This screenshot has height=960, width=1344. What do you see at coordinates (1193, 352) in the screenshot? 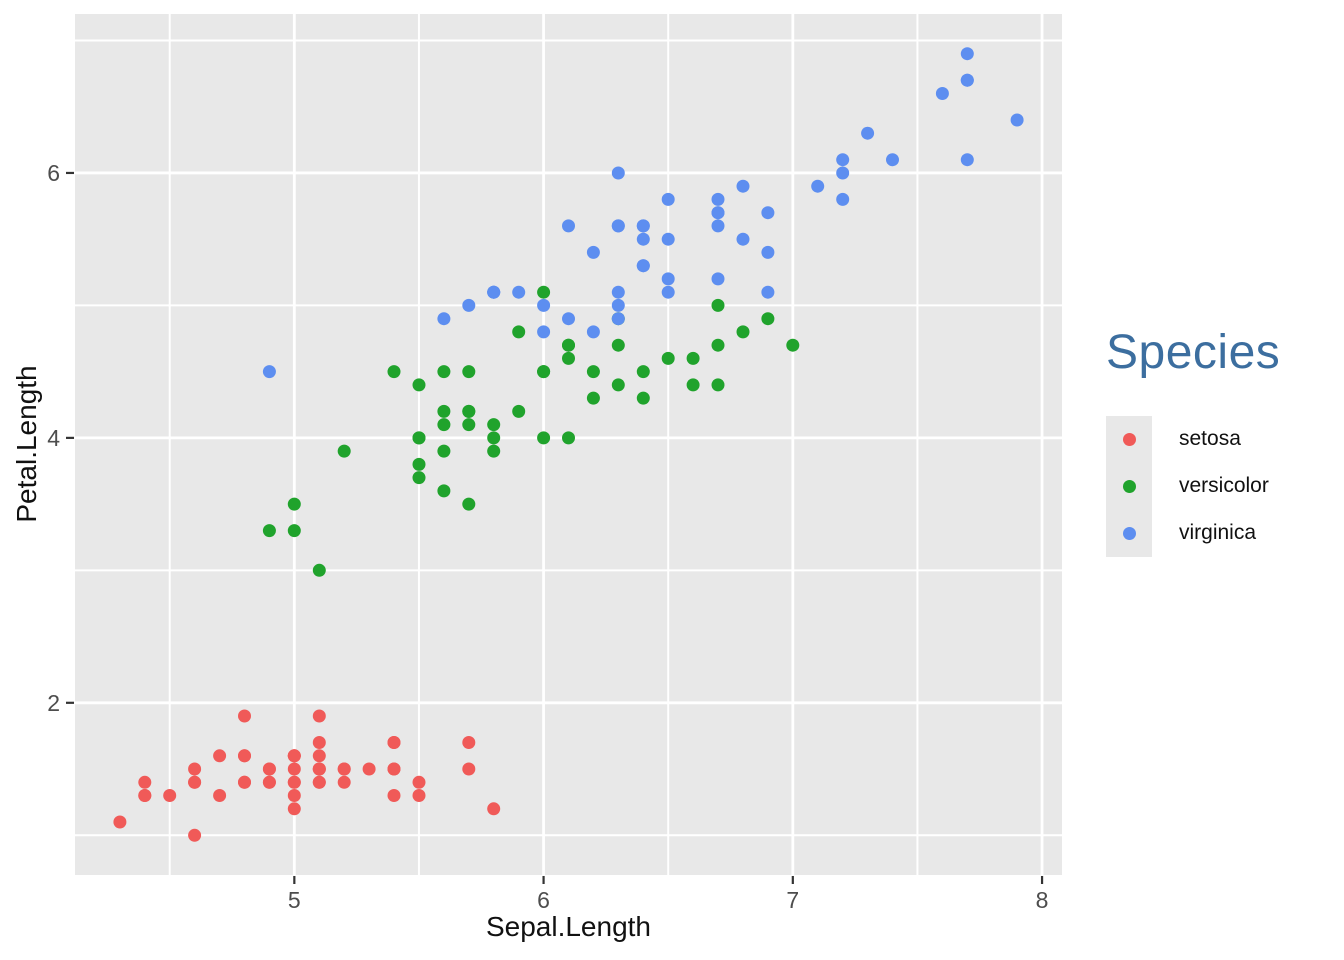
I see `legend-title: Species` at bounding box center [1193, 352].